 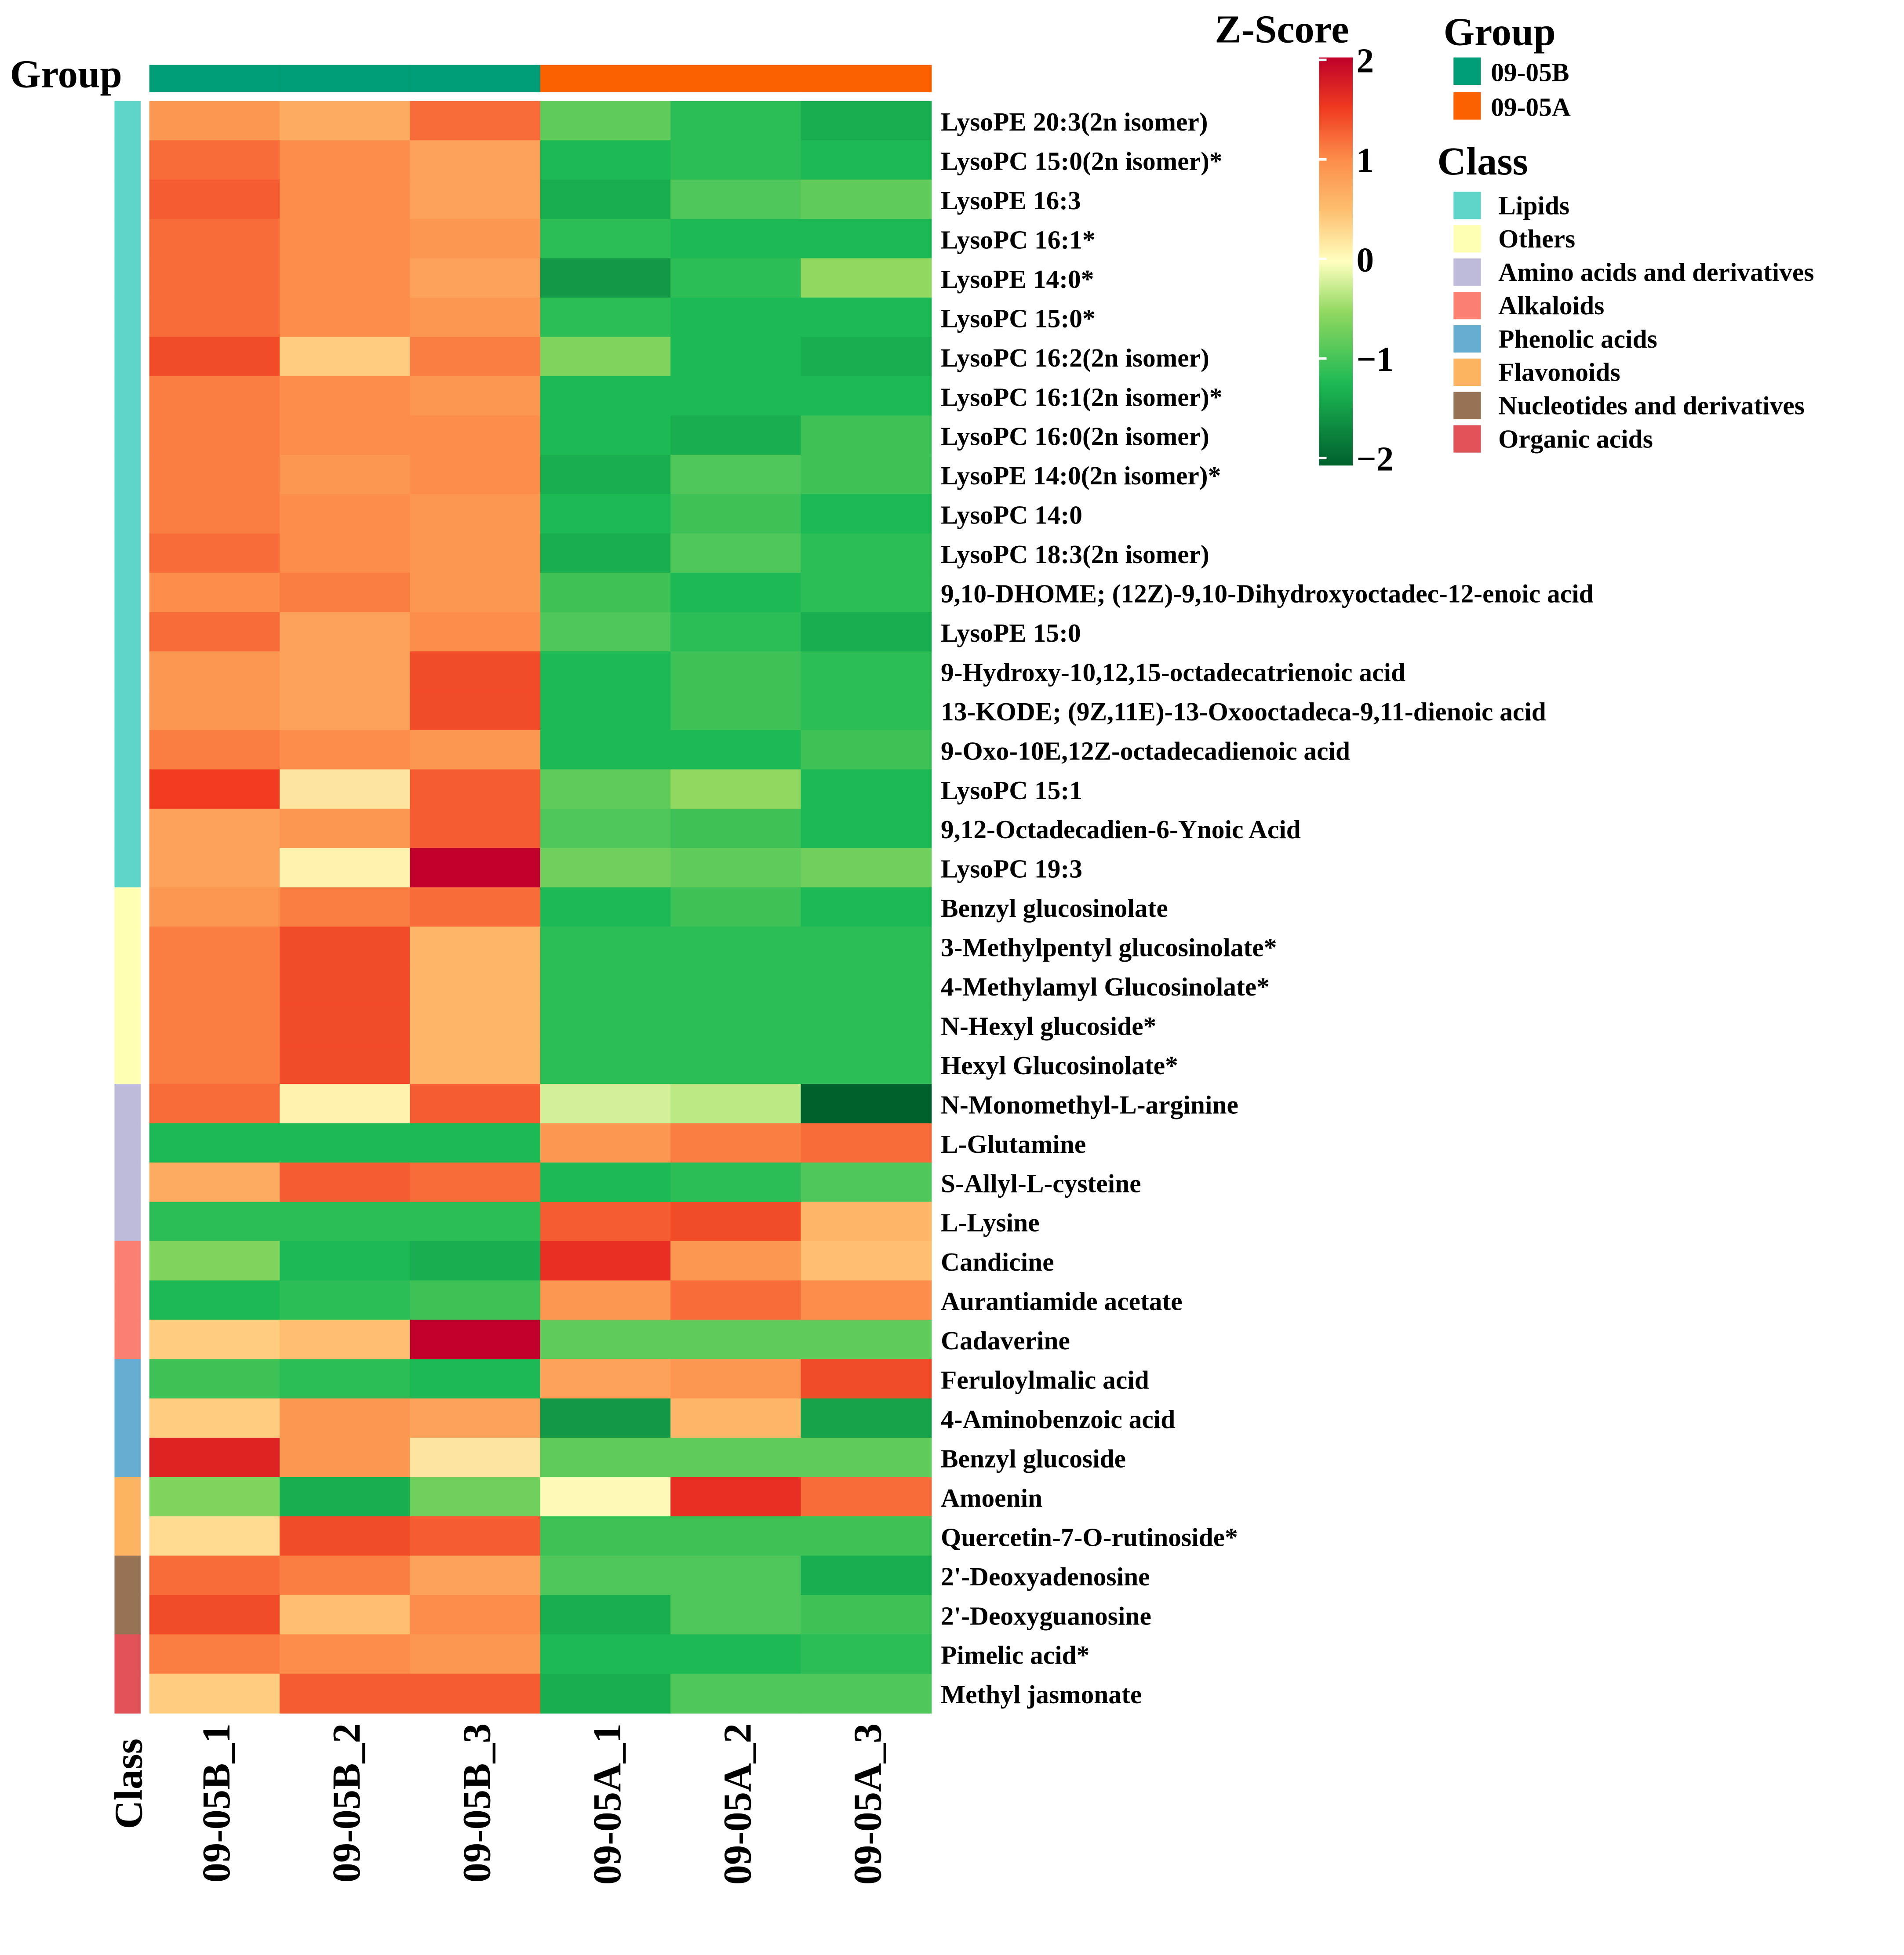 What do you see at coordinates (1575, 439) in the screenshot?
I see `class-legend-label: Organic acids` at bounding box center [1575, 439].